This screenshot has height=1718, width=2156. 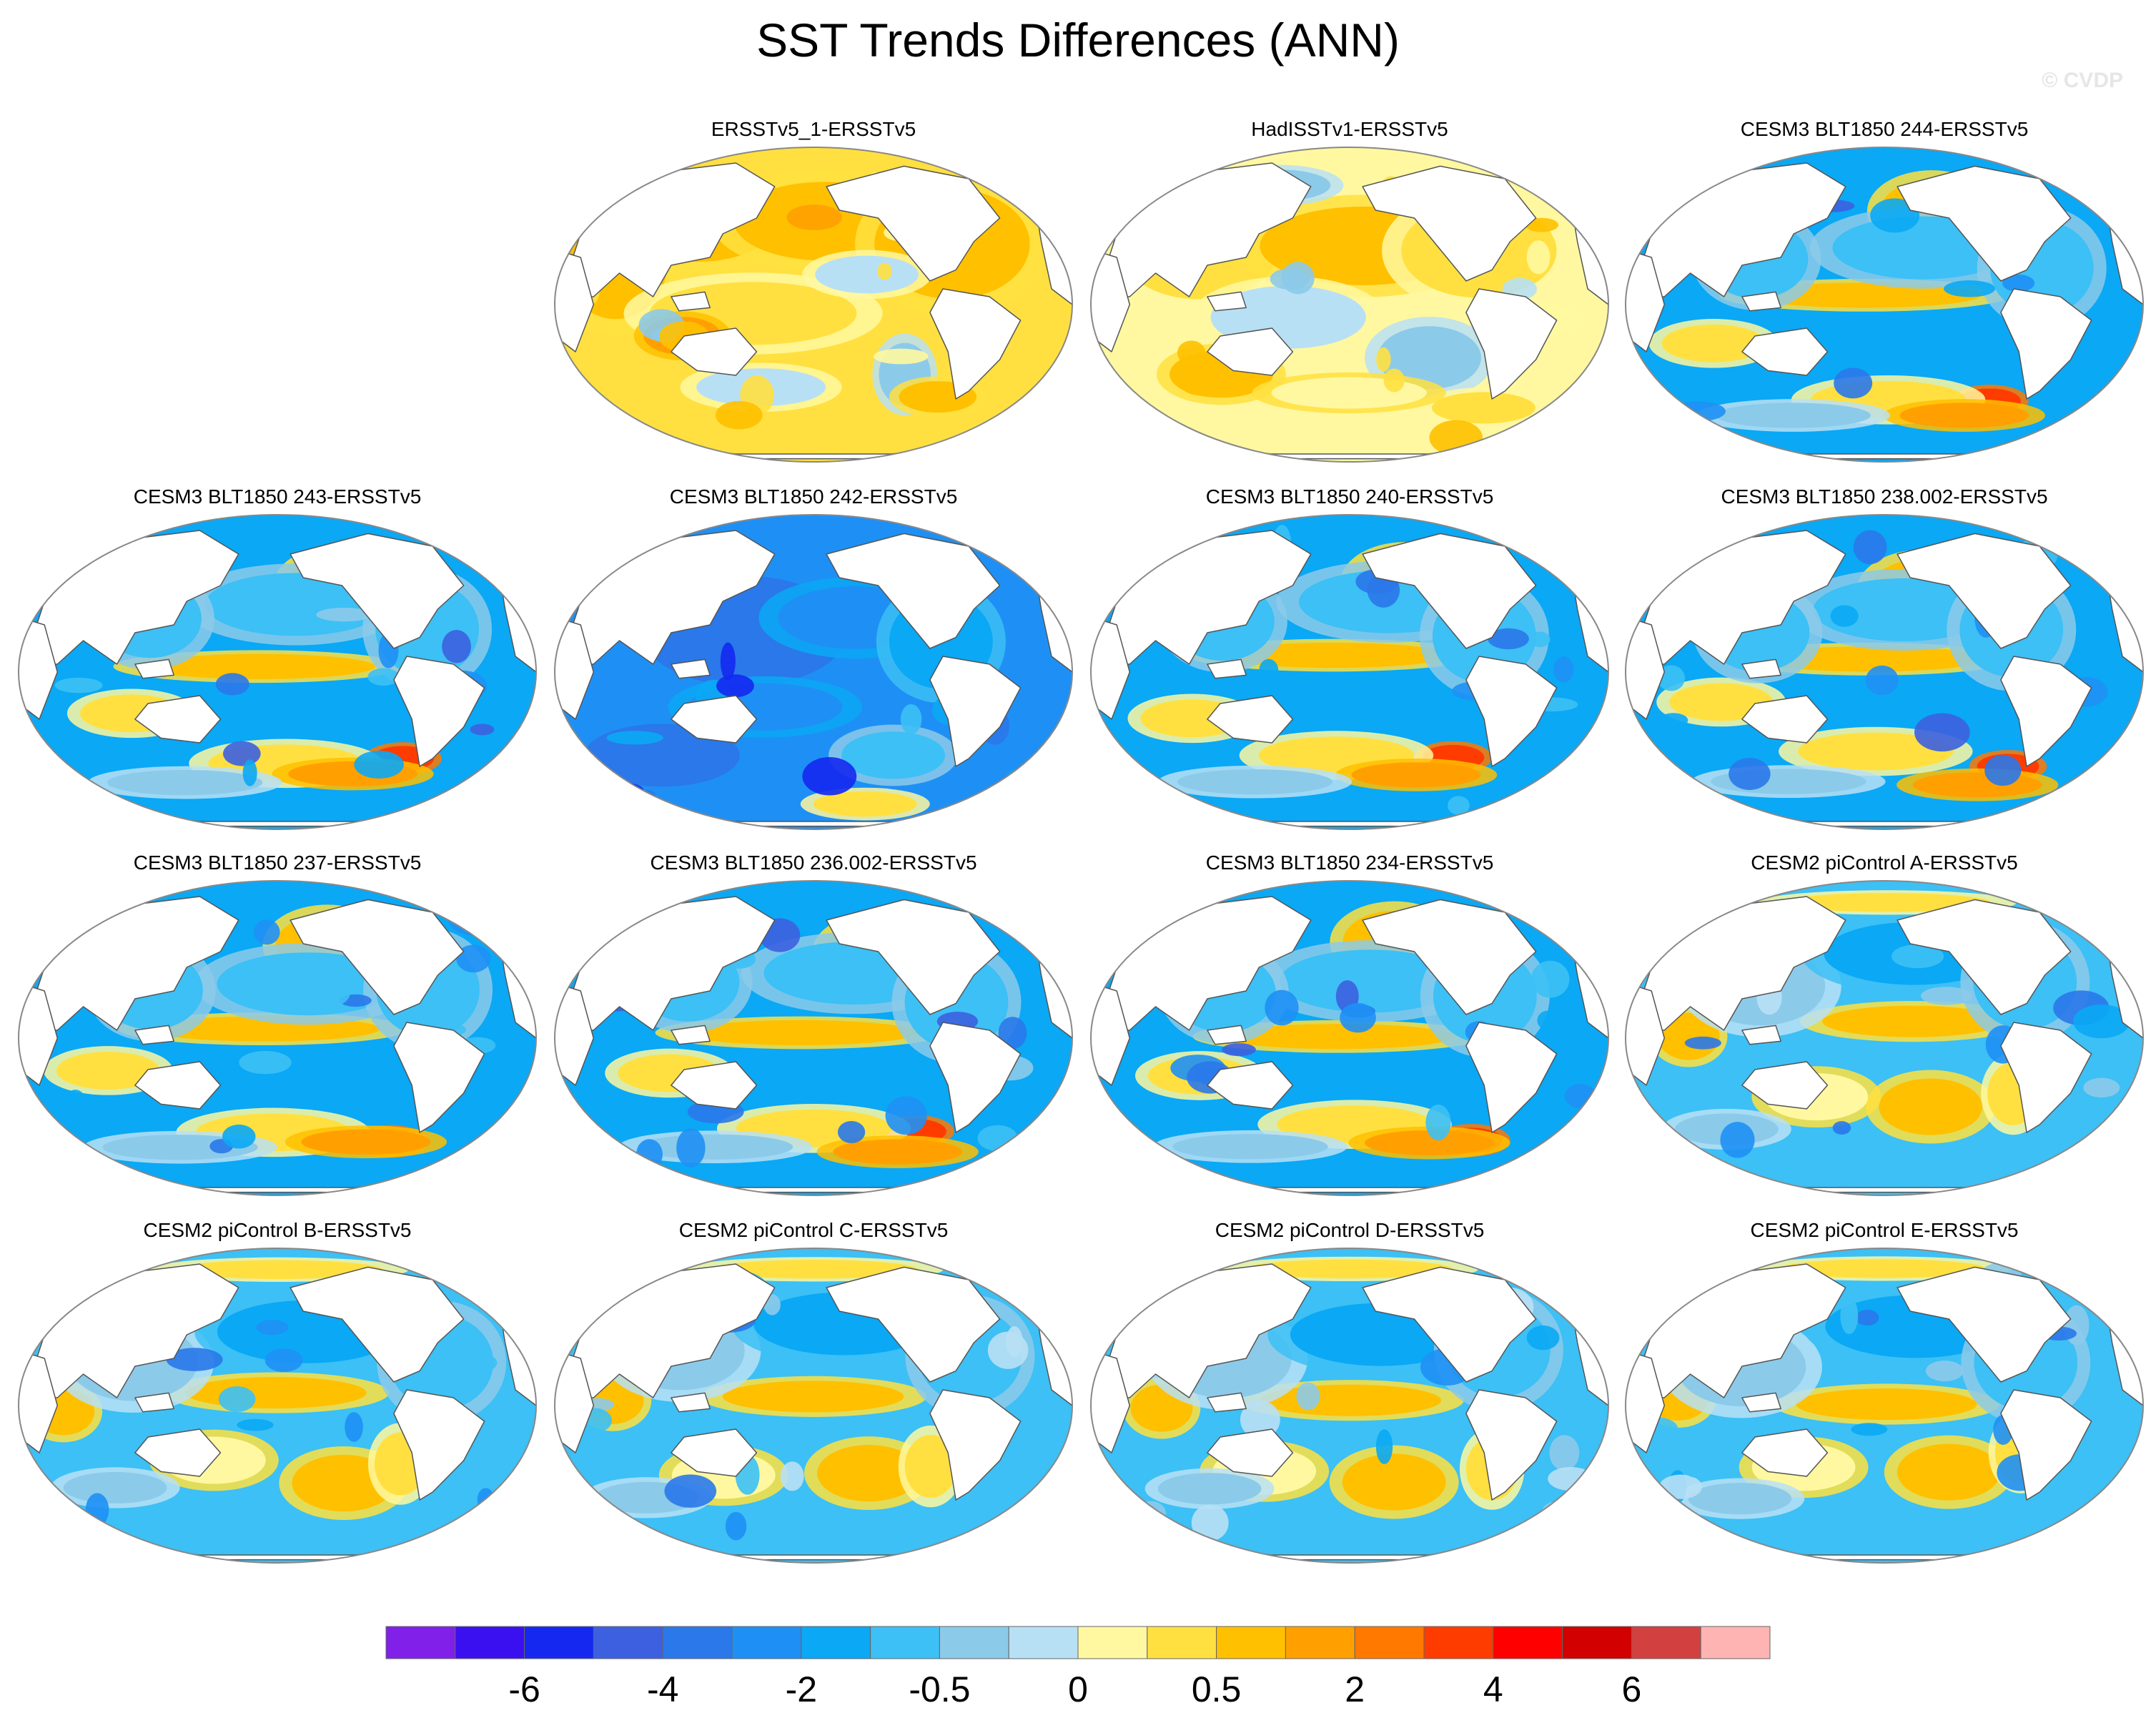 I want to click on map-panel: HadISSTv1-ERSSTv5, so click(x=1349, y=291).